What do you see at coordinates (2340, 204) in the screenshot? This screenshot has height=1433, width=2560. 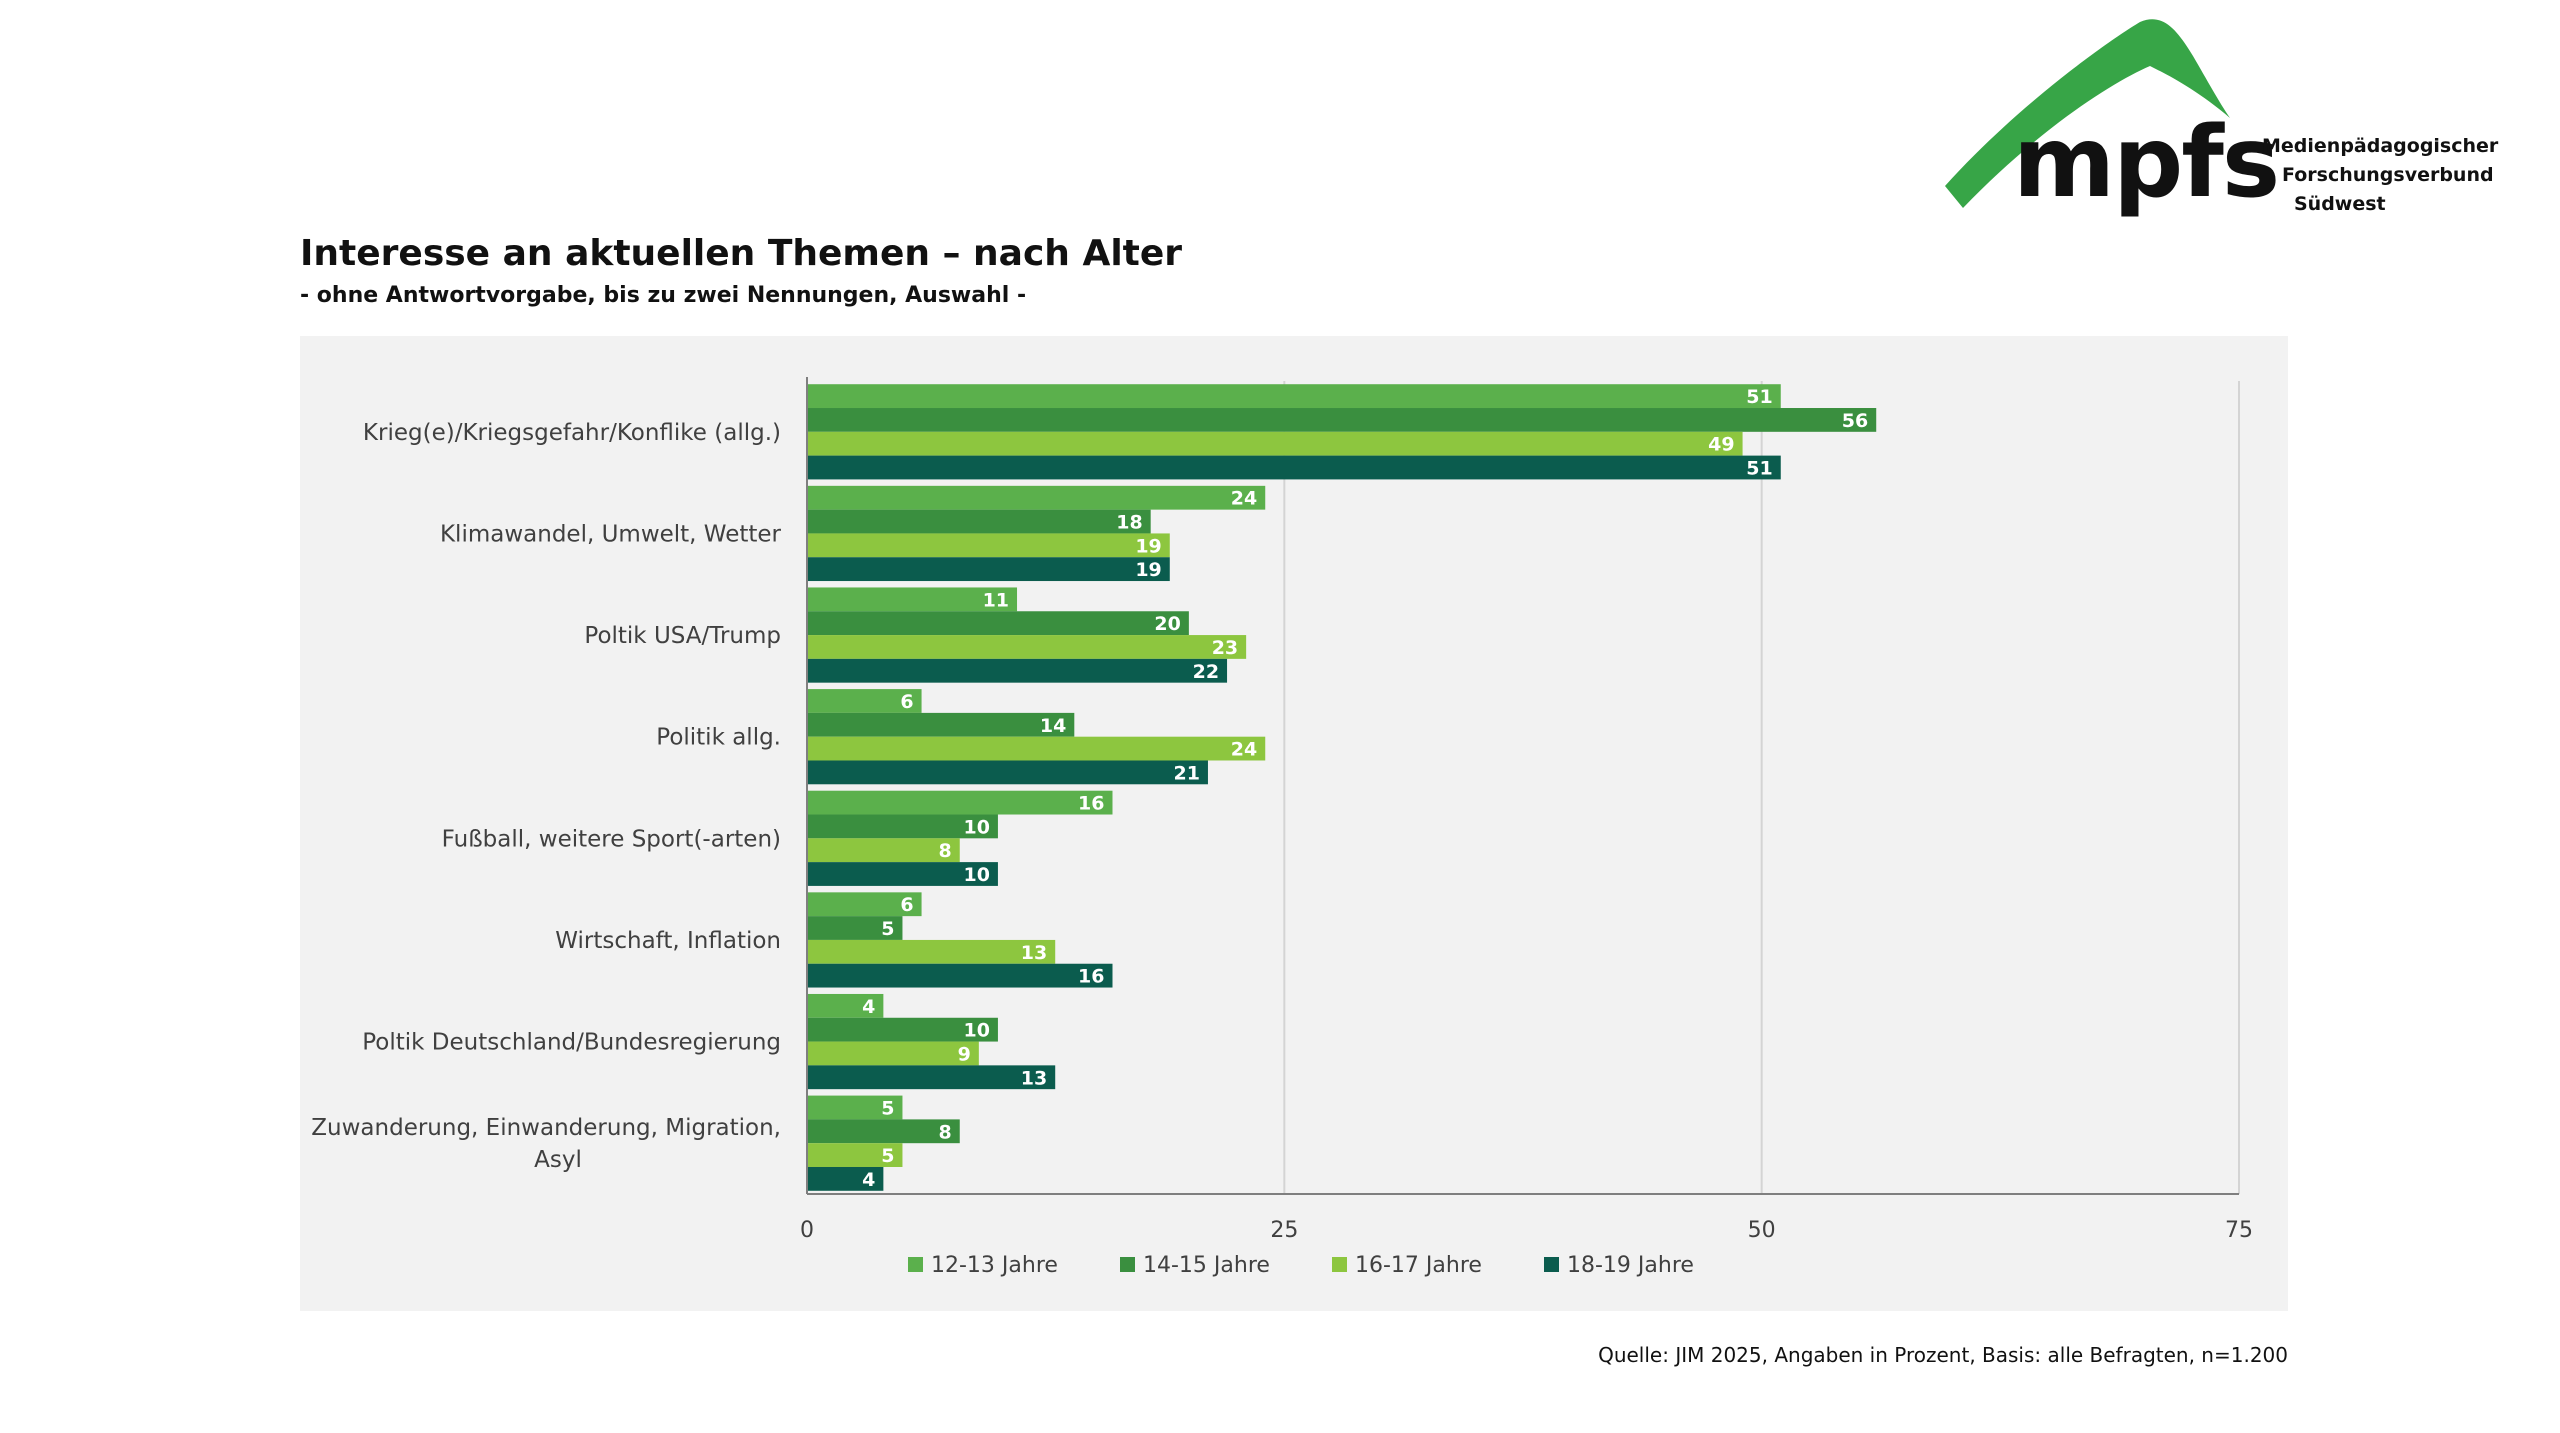 I see `org-name-line-3: Südwest` at bounding box center [2340, 204].